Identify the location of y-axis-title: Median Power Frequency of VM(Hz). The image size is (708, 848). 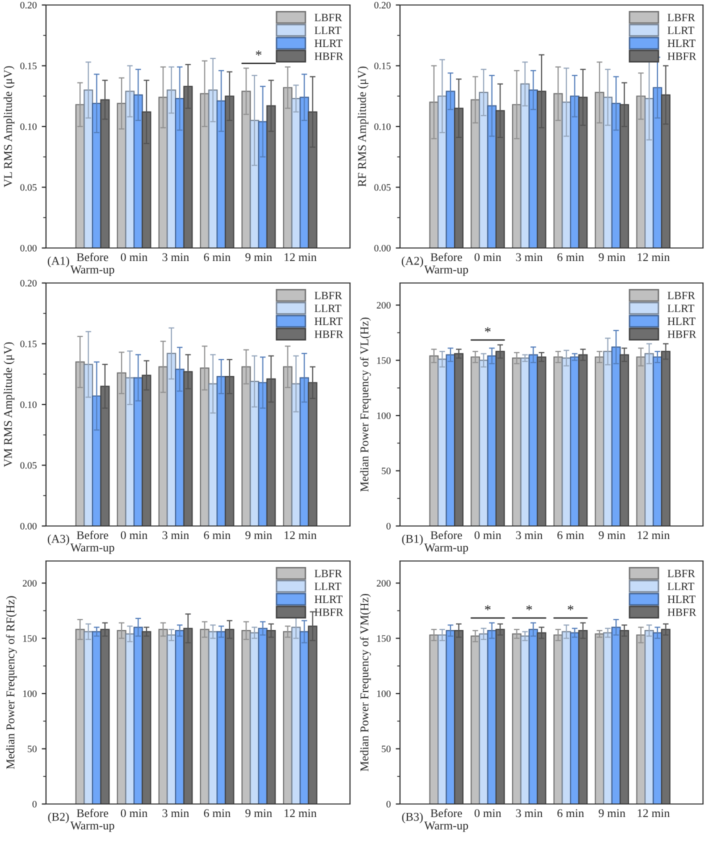
(365, 683).